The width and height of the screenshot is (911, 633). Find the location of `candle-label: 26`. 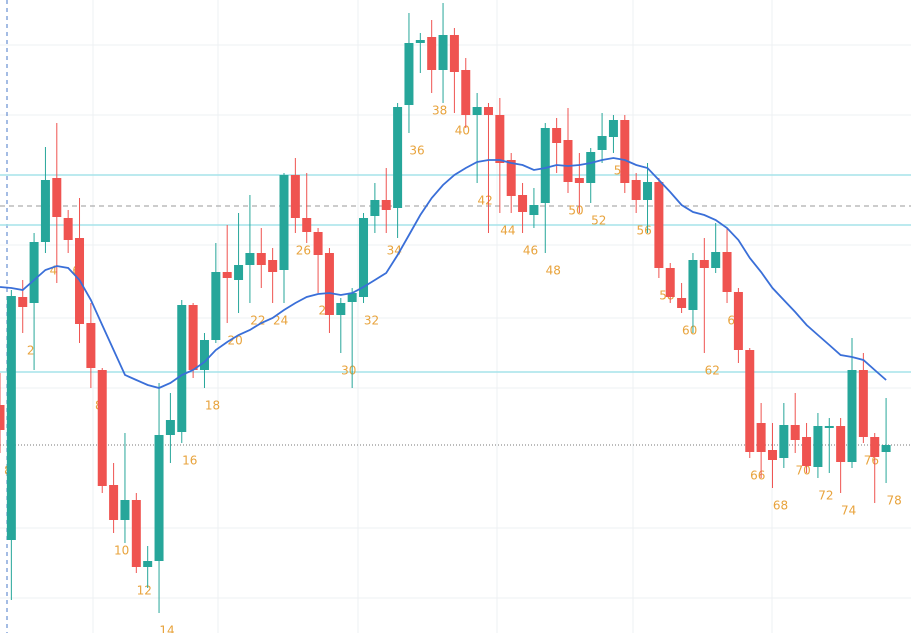

candle-label: 26 is located at coordinates (303, 251).